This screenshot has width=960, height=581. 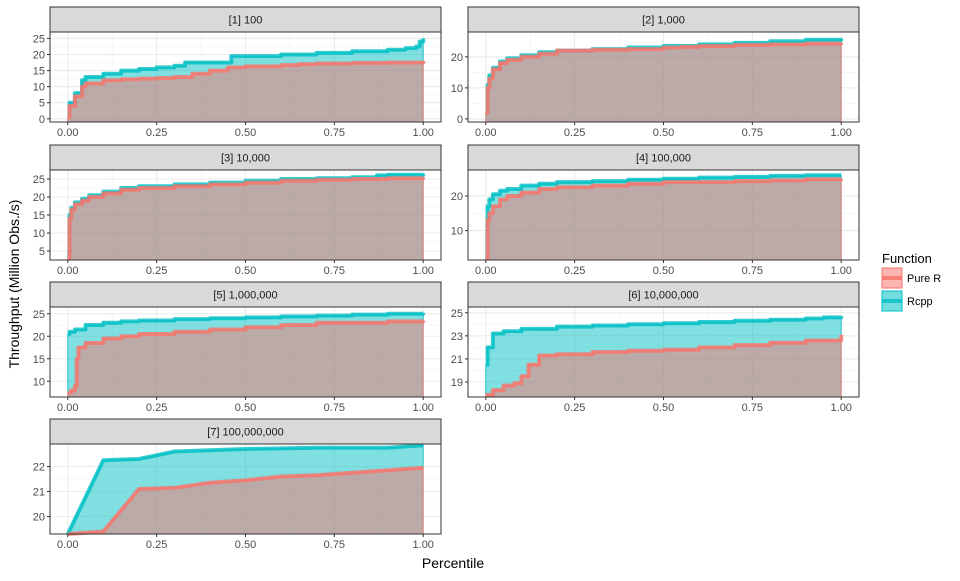 What do you see at coordinates (457, 337) in the screenshot?
I see `y-tick-label: 23` at bounding box center [457, 337].